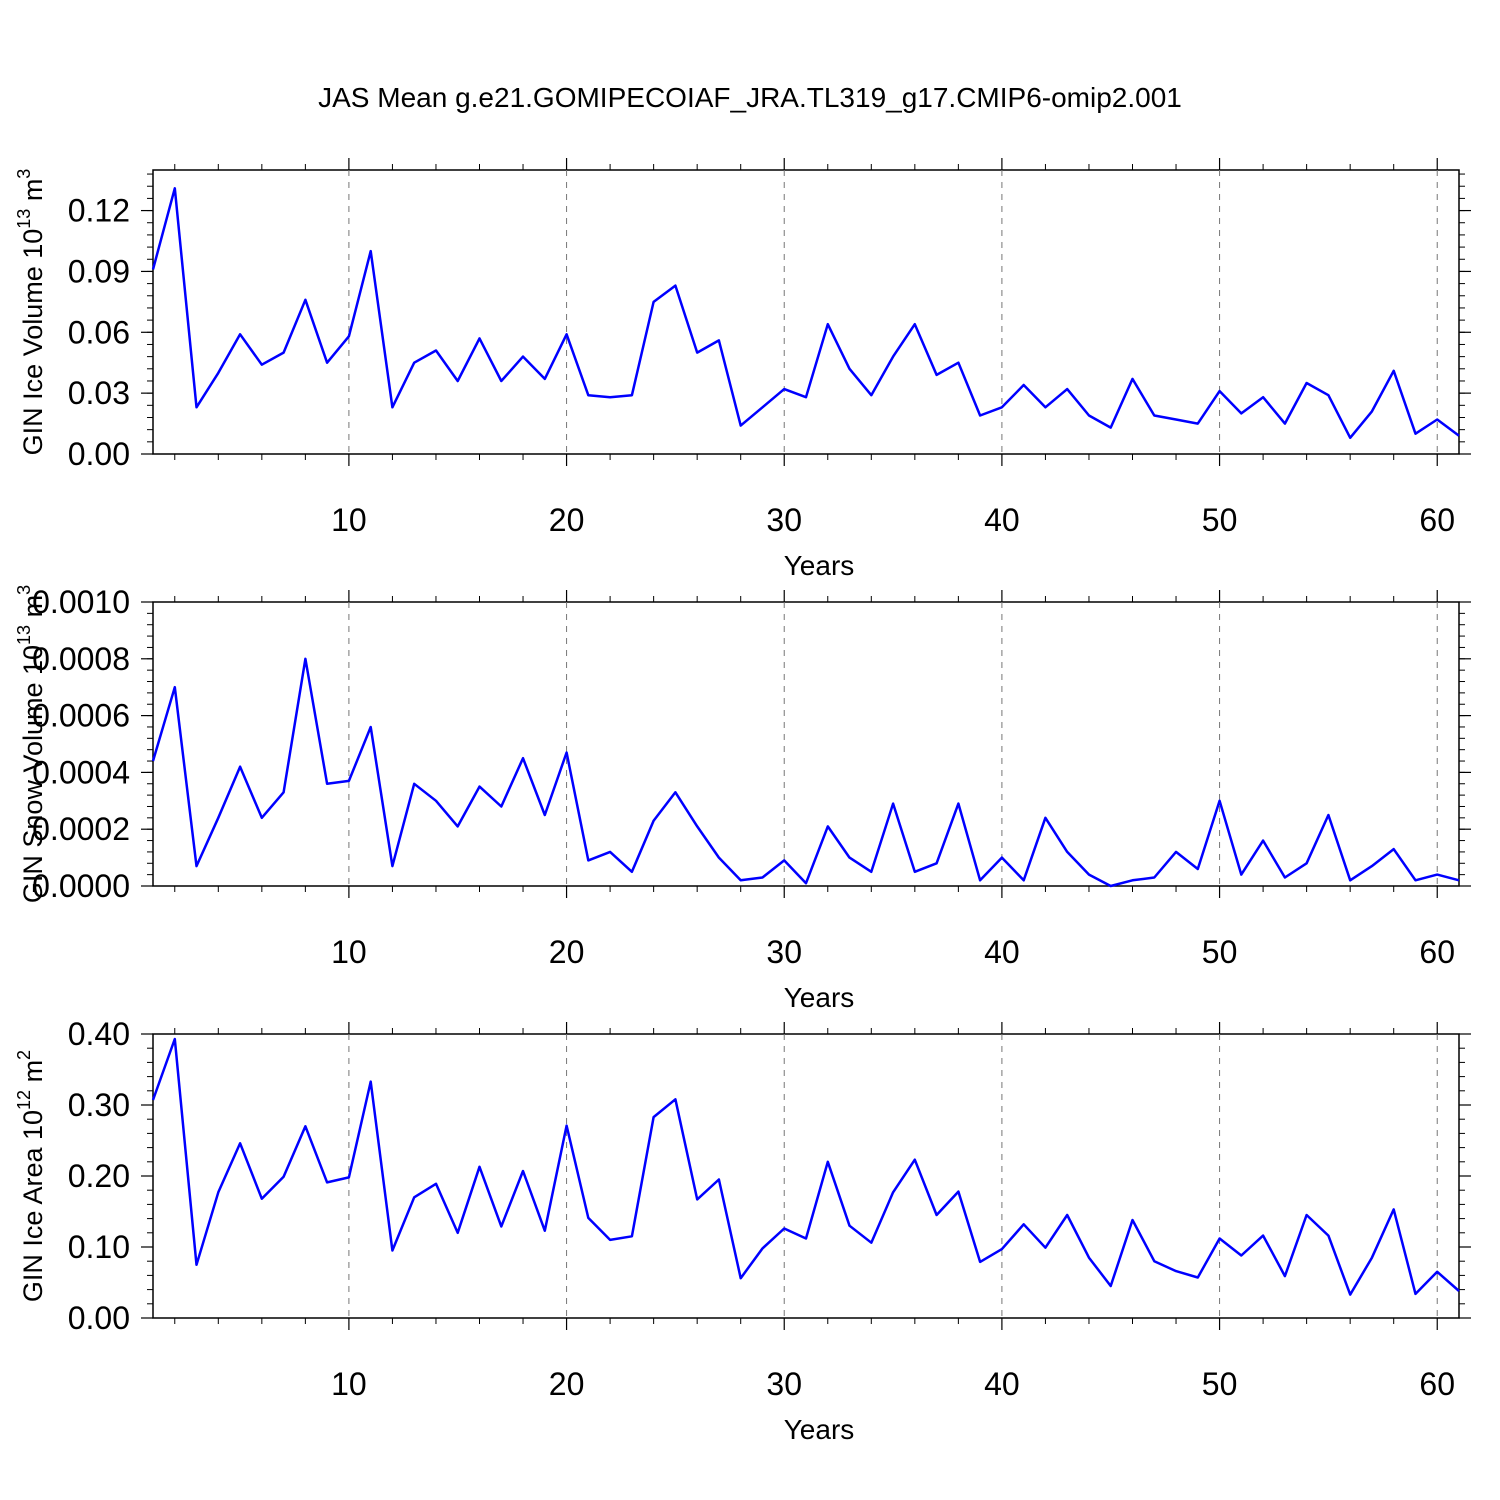 The width and height of the screenshot is (1500, 1500). What do you see at coordinates (99, 211) in the screenshot?
I see `y-tick-label: 0.12` at bounding box center [99, 211].